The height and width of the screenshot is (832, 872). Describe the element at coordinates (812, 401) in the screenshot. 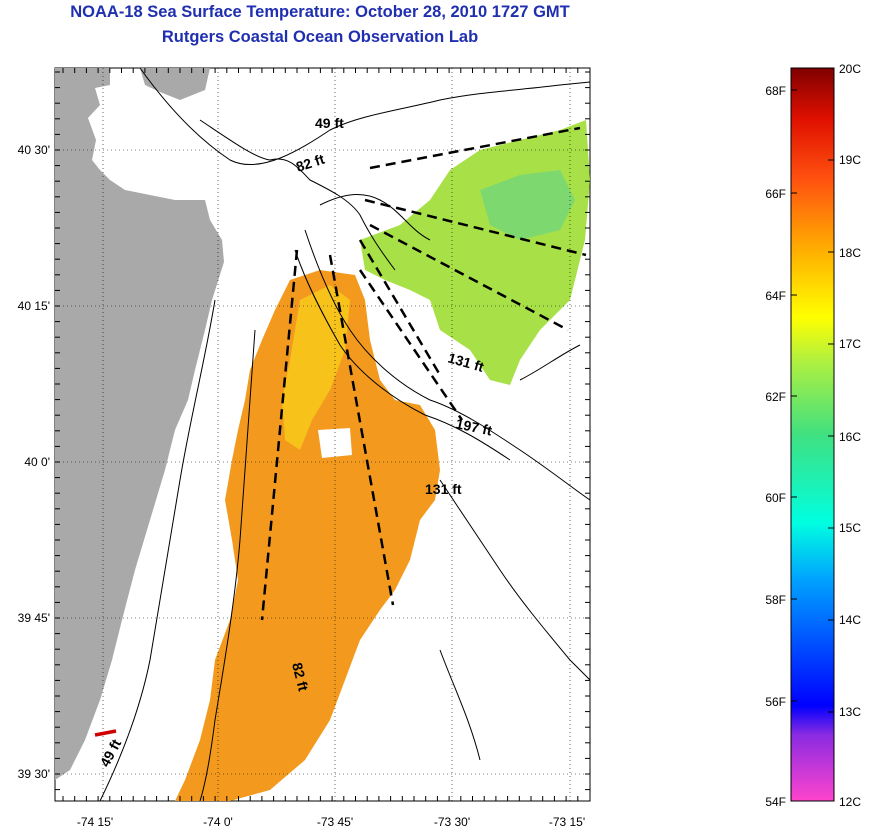

I see `colorbar-ticks` at that location.